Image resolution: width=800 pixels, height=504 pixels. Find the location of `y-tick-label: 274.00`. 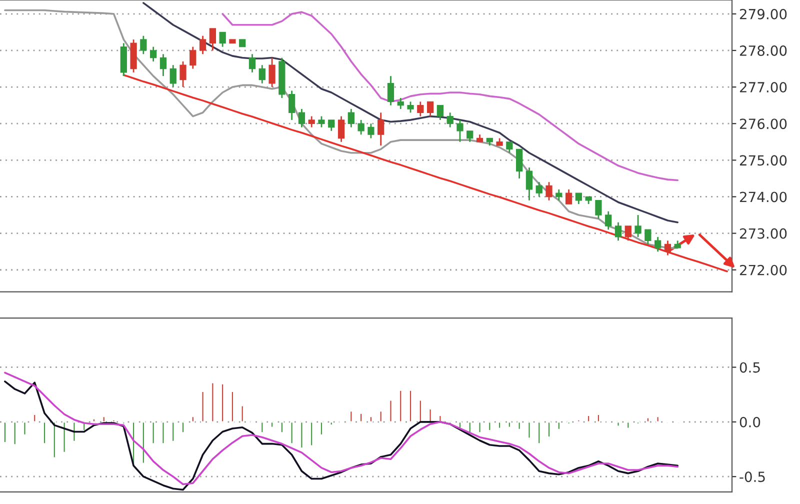

y-tick-label: 274.00 is located at coordinates (763, 197).